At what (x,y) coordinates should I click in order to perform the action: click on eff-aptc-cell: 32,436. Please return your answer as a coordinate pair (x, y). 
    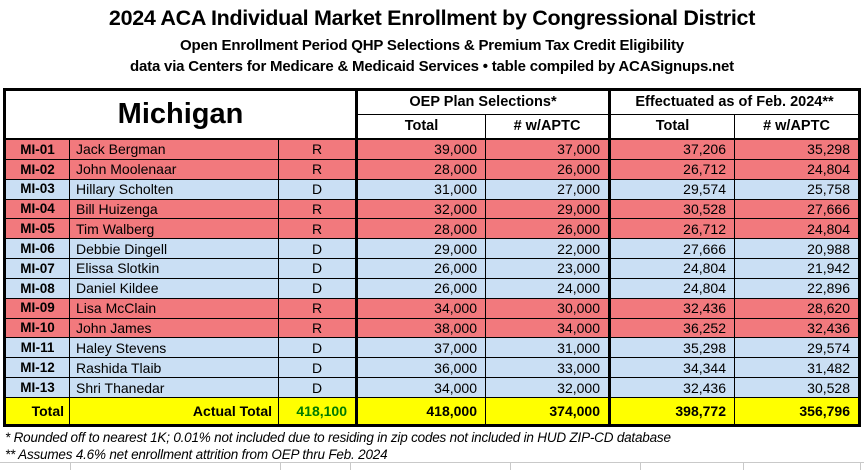
    Looking at the image, I should click on (796, 328).